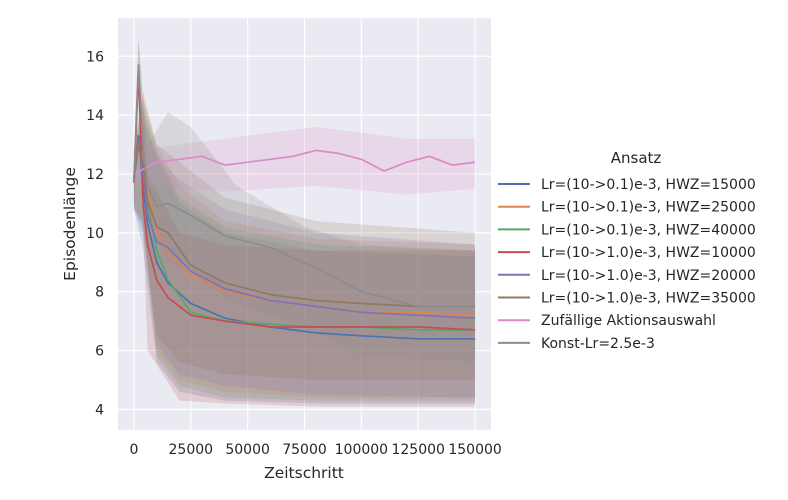 Image resolution: width=788 pixels, height=500 pixels. I want to click on y-tick-label: 12, so click(95, 175).